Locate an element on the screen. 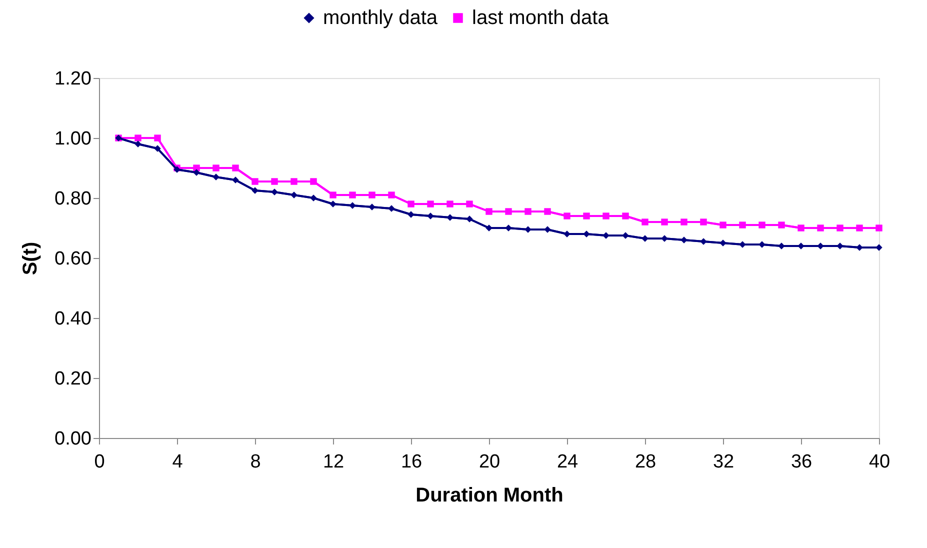 The width and height of the screenshot is (927, 548). x-tick-label: 12 is located at coordinates (333, 462).